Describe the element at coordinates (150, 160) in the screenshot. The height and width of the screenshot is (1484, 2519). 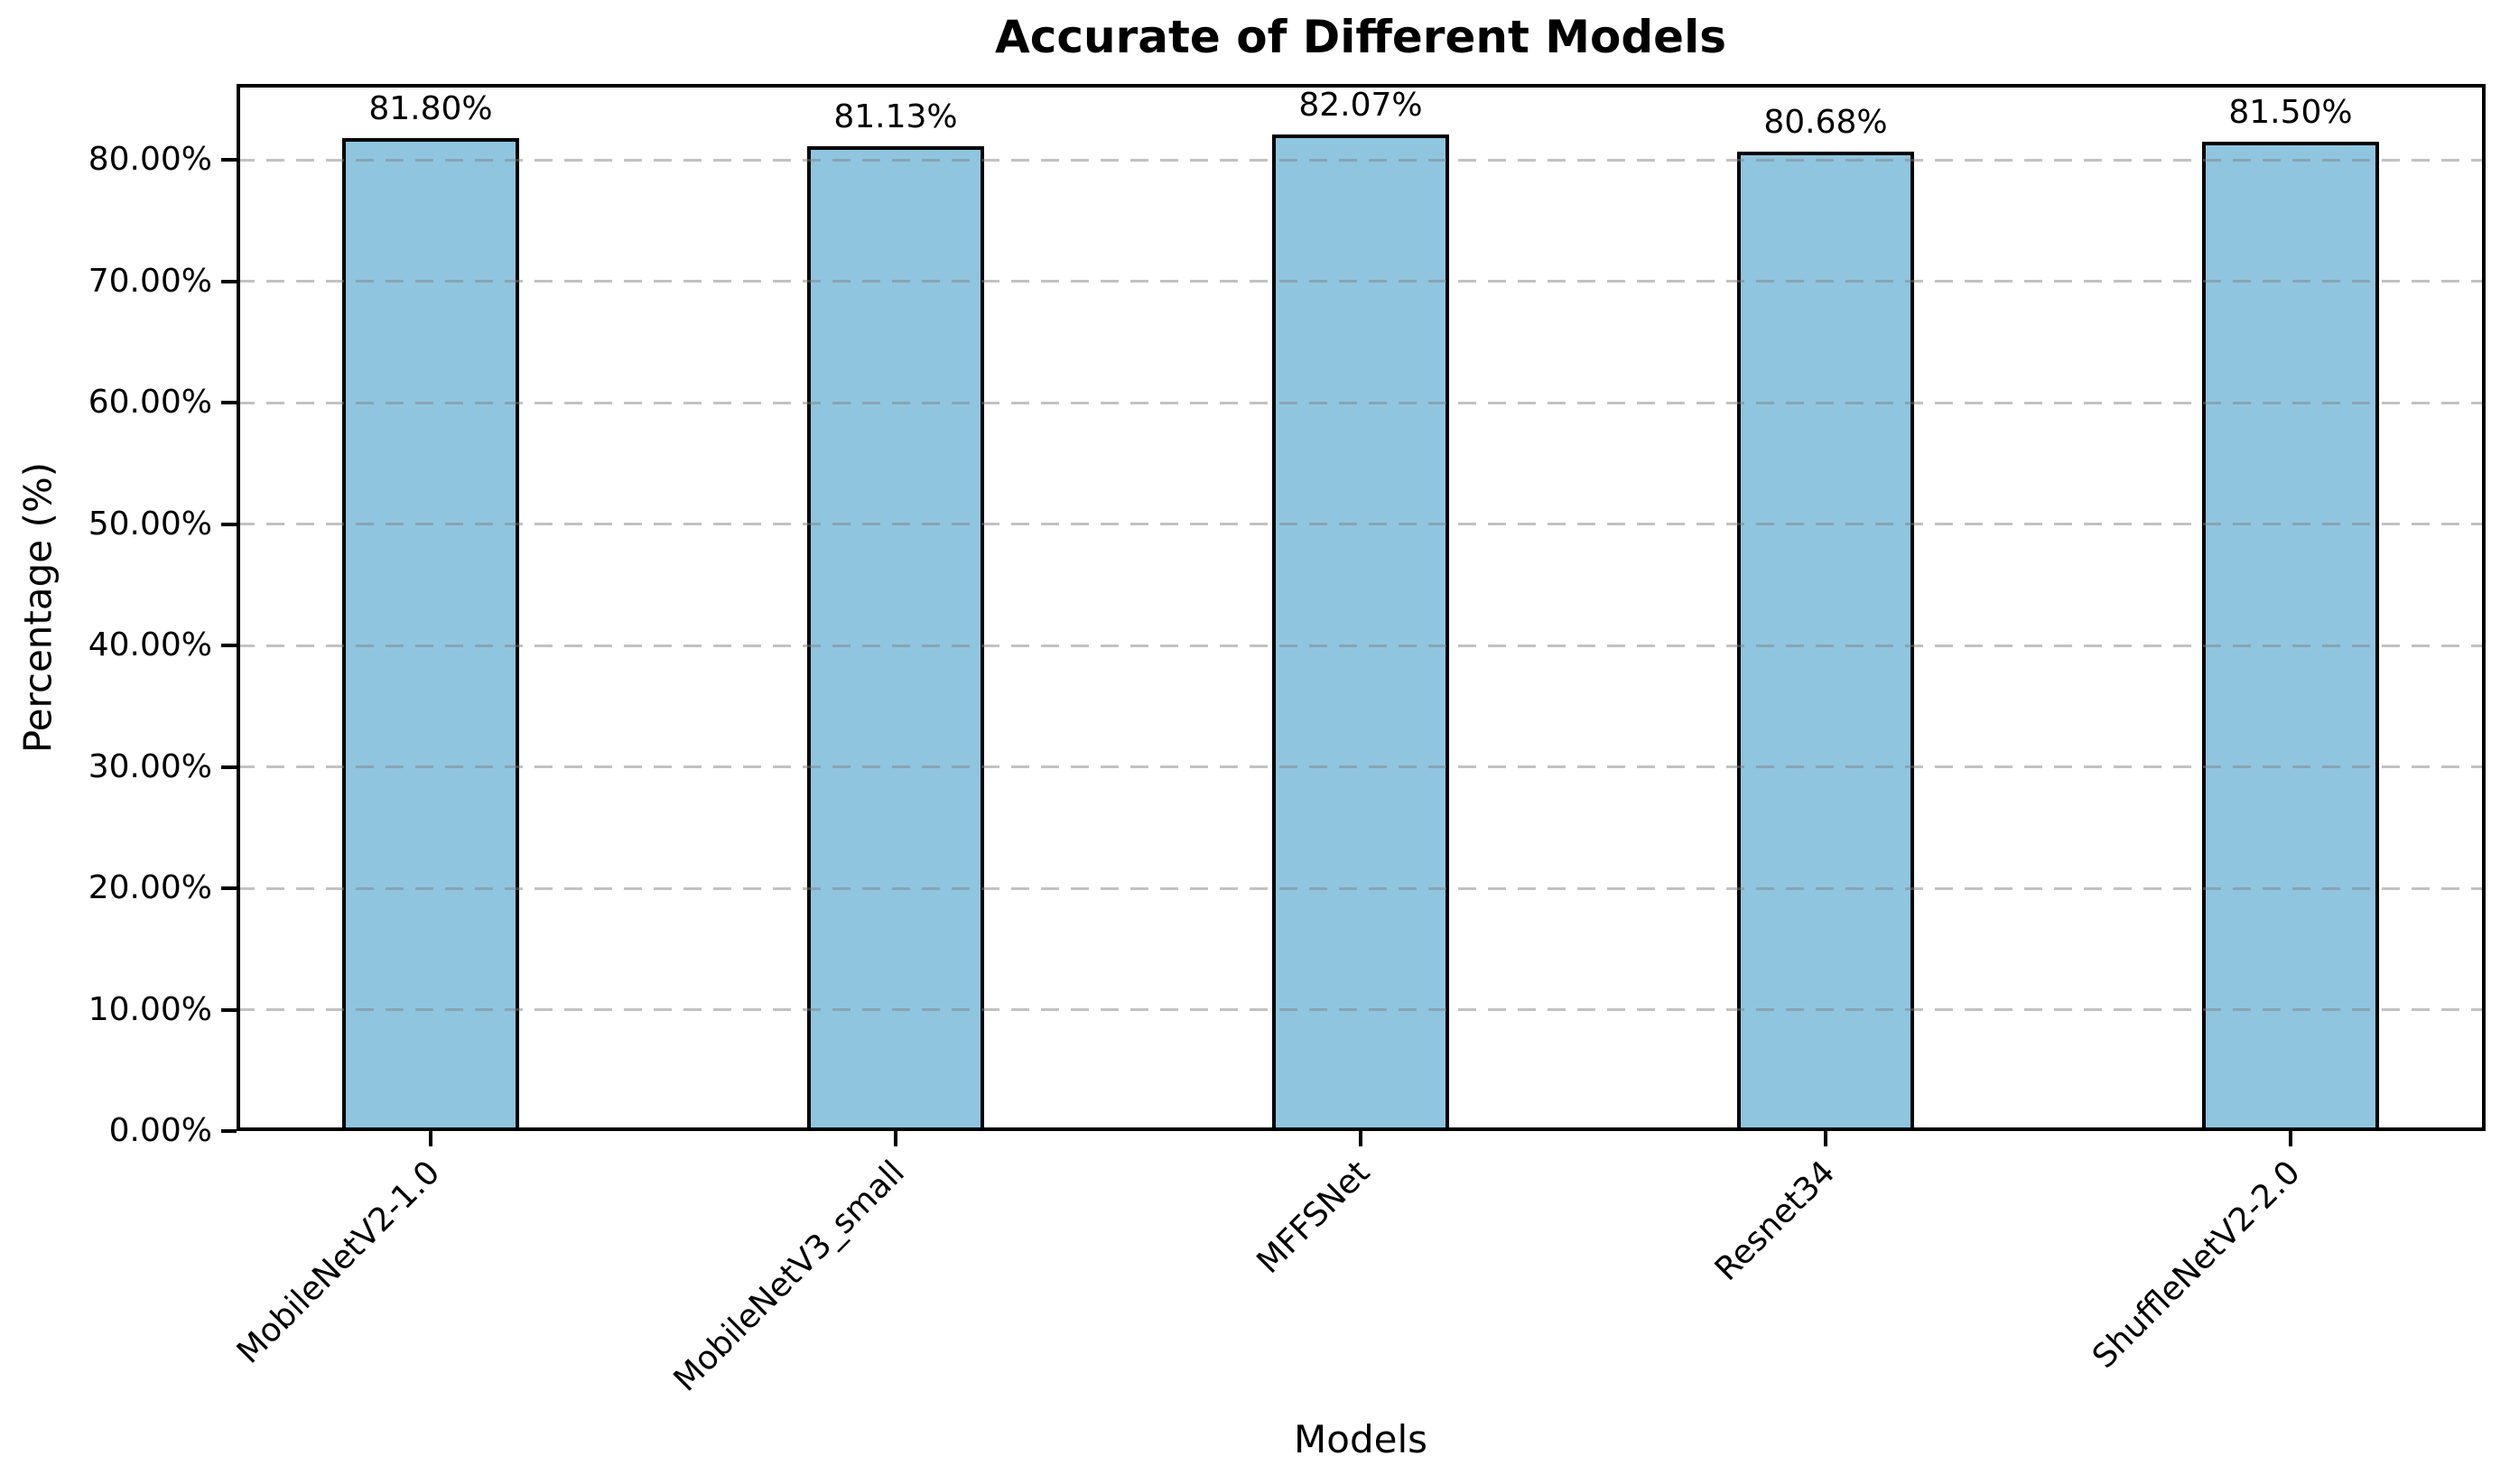
I see `y-tick-label: 80.00%` at that location.